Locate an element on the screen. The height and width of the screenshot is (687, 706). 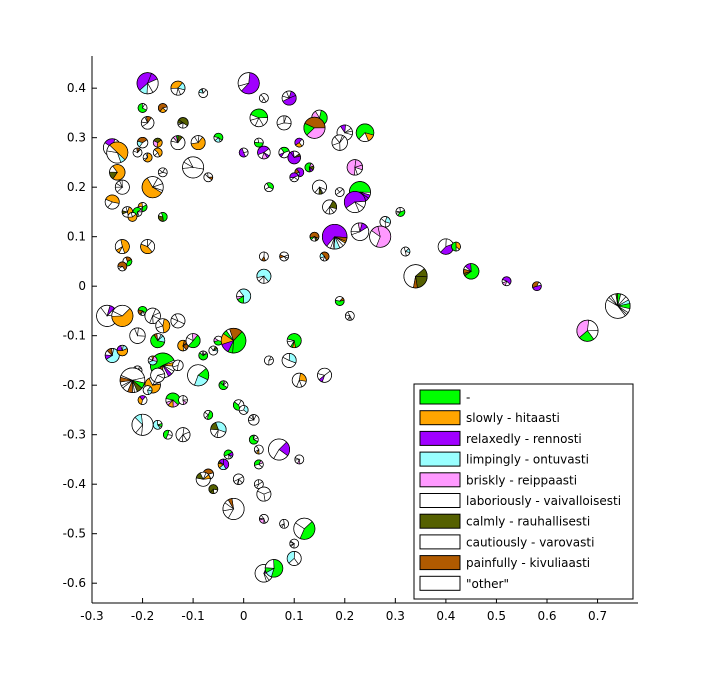
x-tick-label: 0.2 is located at coordinates (344, 616).